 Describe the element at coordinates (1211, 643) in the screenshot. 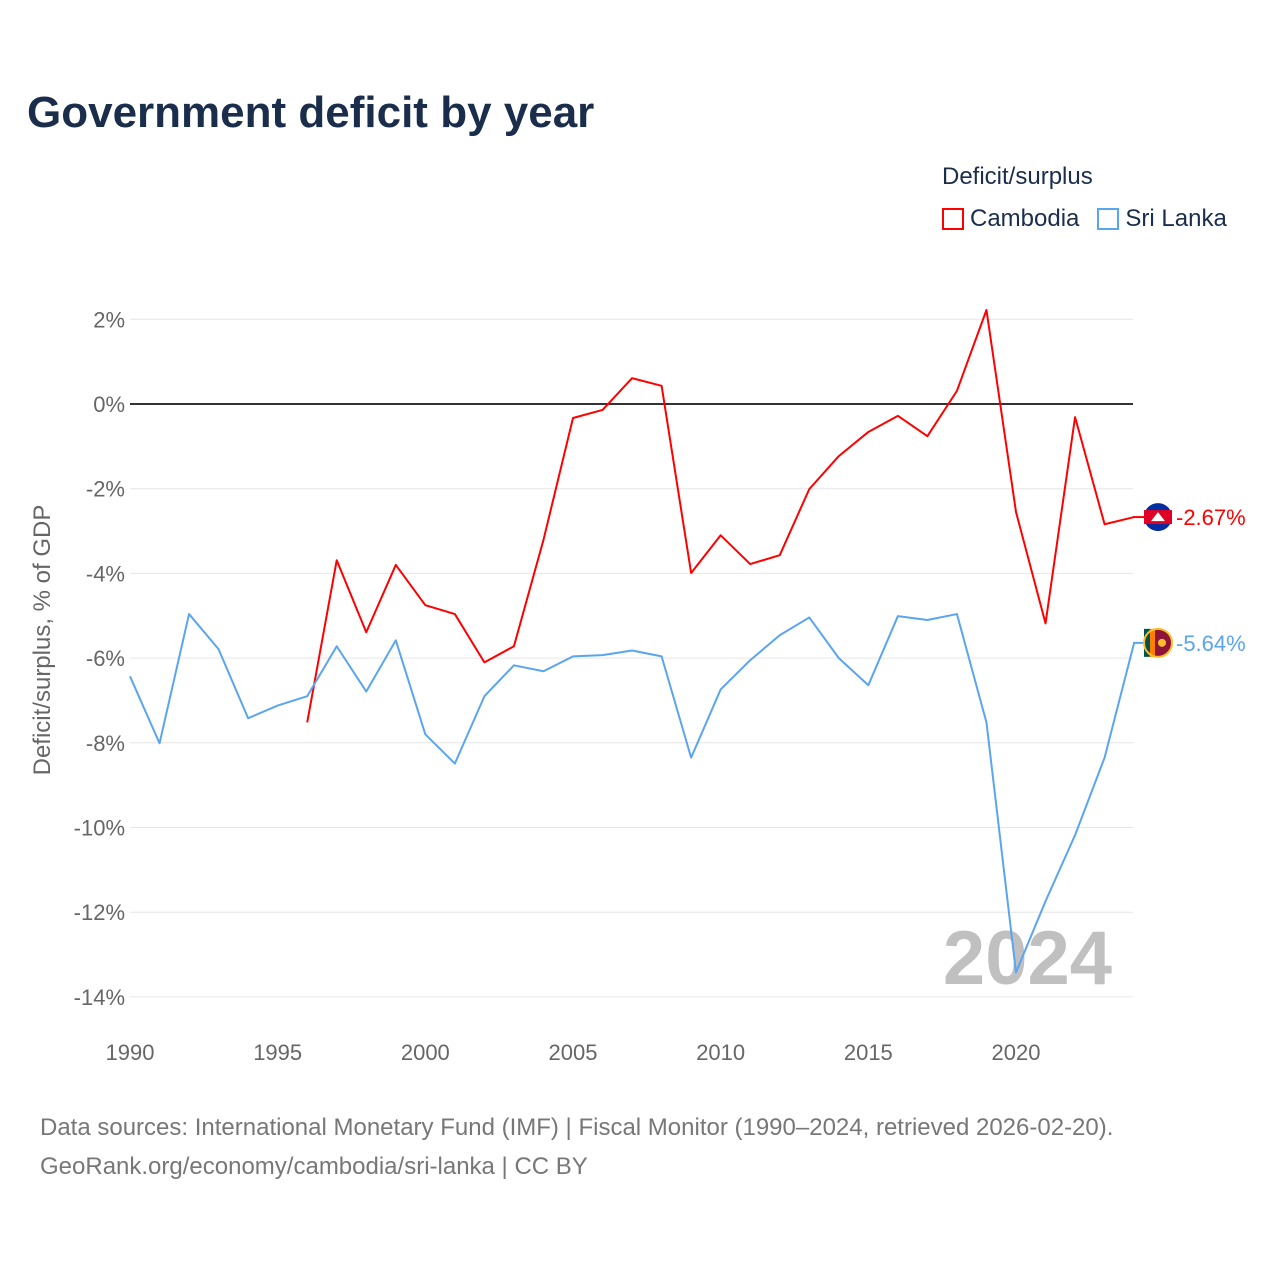

I see `end-value-label: -5.64%` at that location.